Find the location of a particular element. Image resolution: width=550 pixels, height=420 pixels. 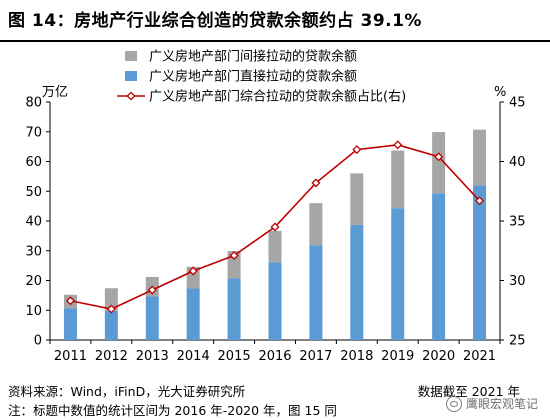

bar-indirect-2016 is located at coordinates (275, 246).